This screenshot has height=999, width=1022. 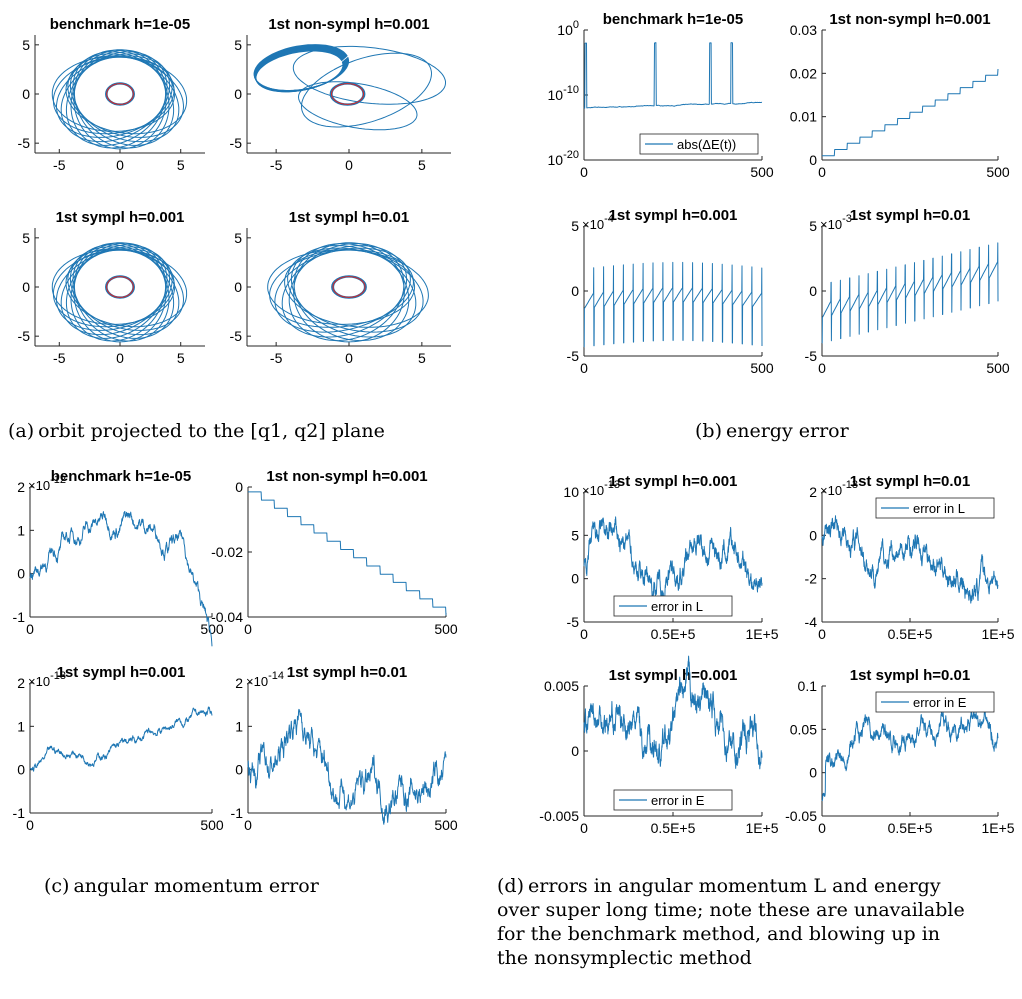 What do you see at coordinates (803, 73) in the screenshot?
I see `y-tick-label: 0.02` at bounding box center [803, 73].